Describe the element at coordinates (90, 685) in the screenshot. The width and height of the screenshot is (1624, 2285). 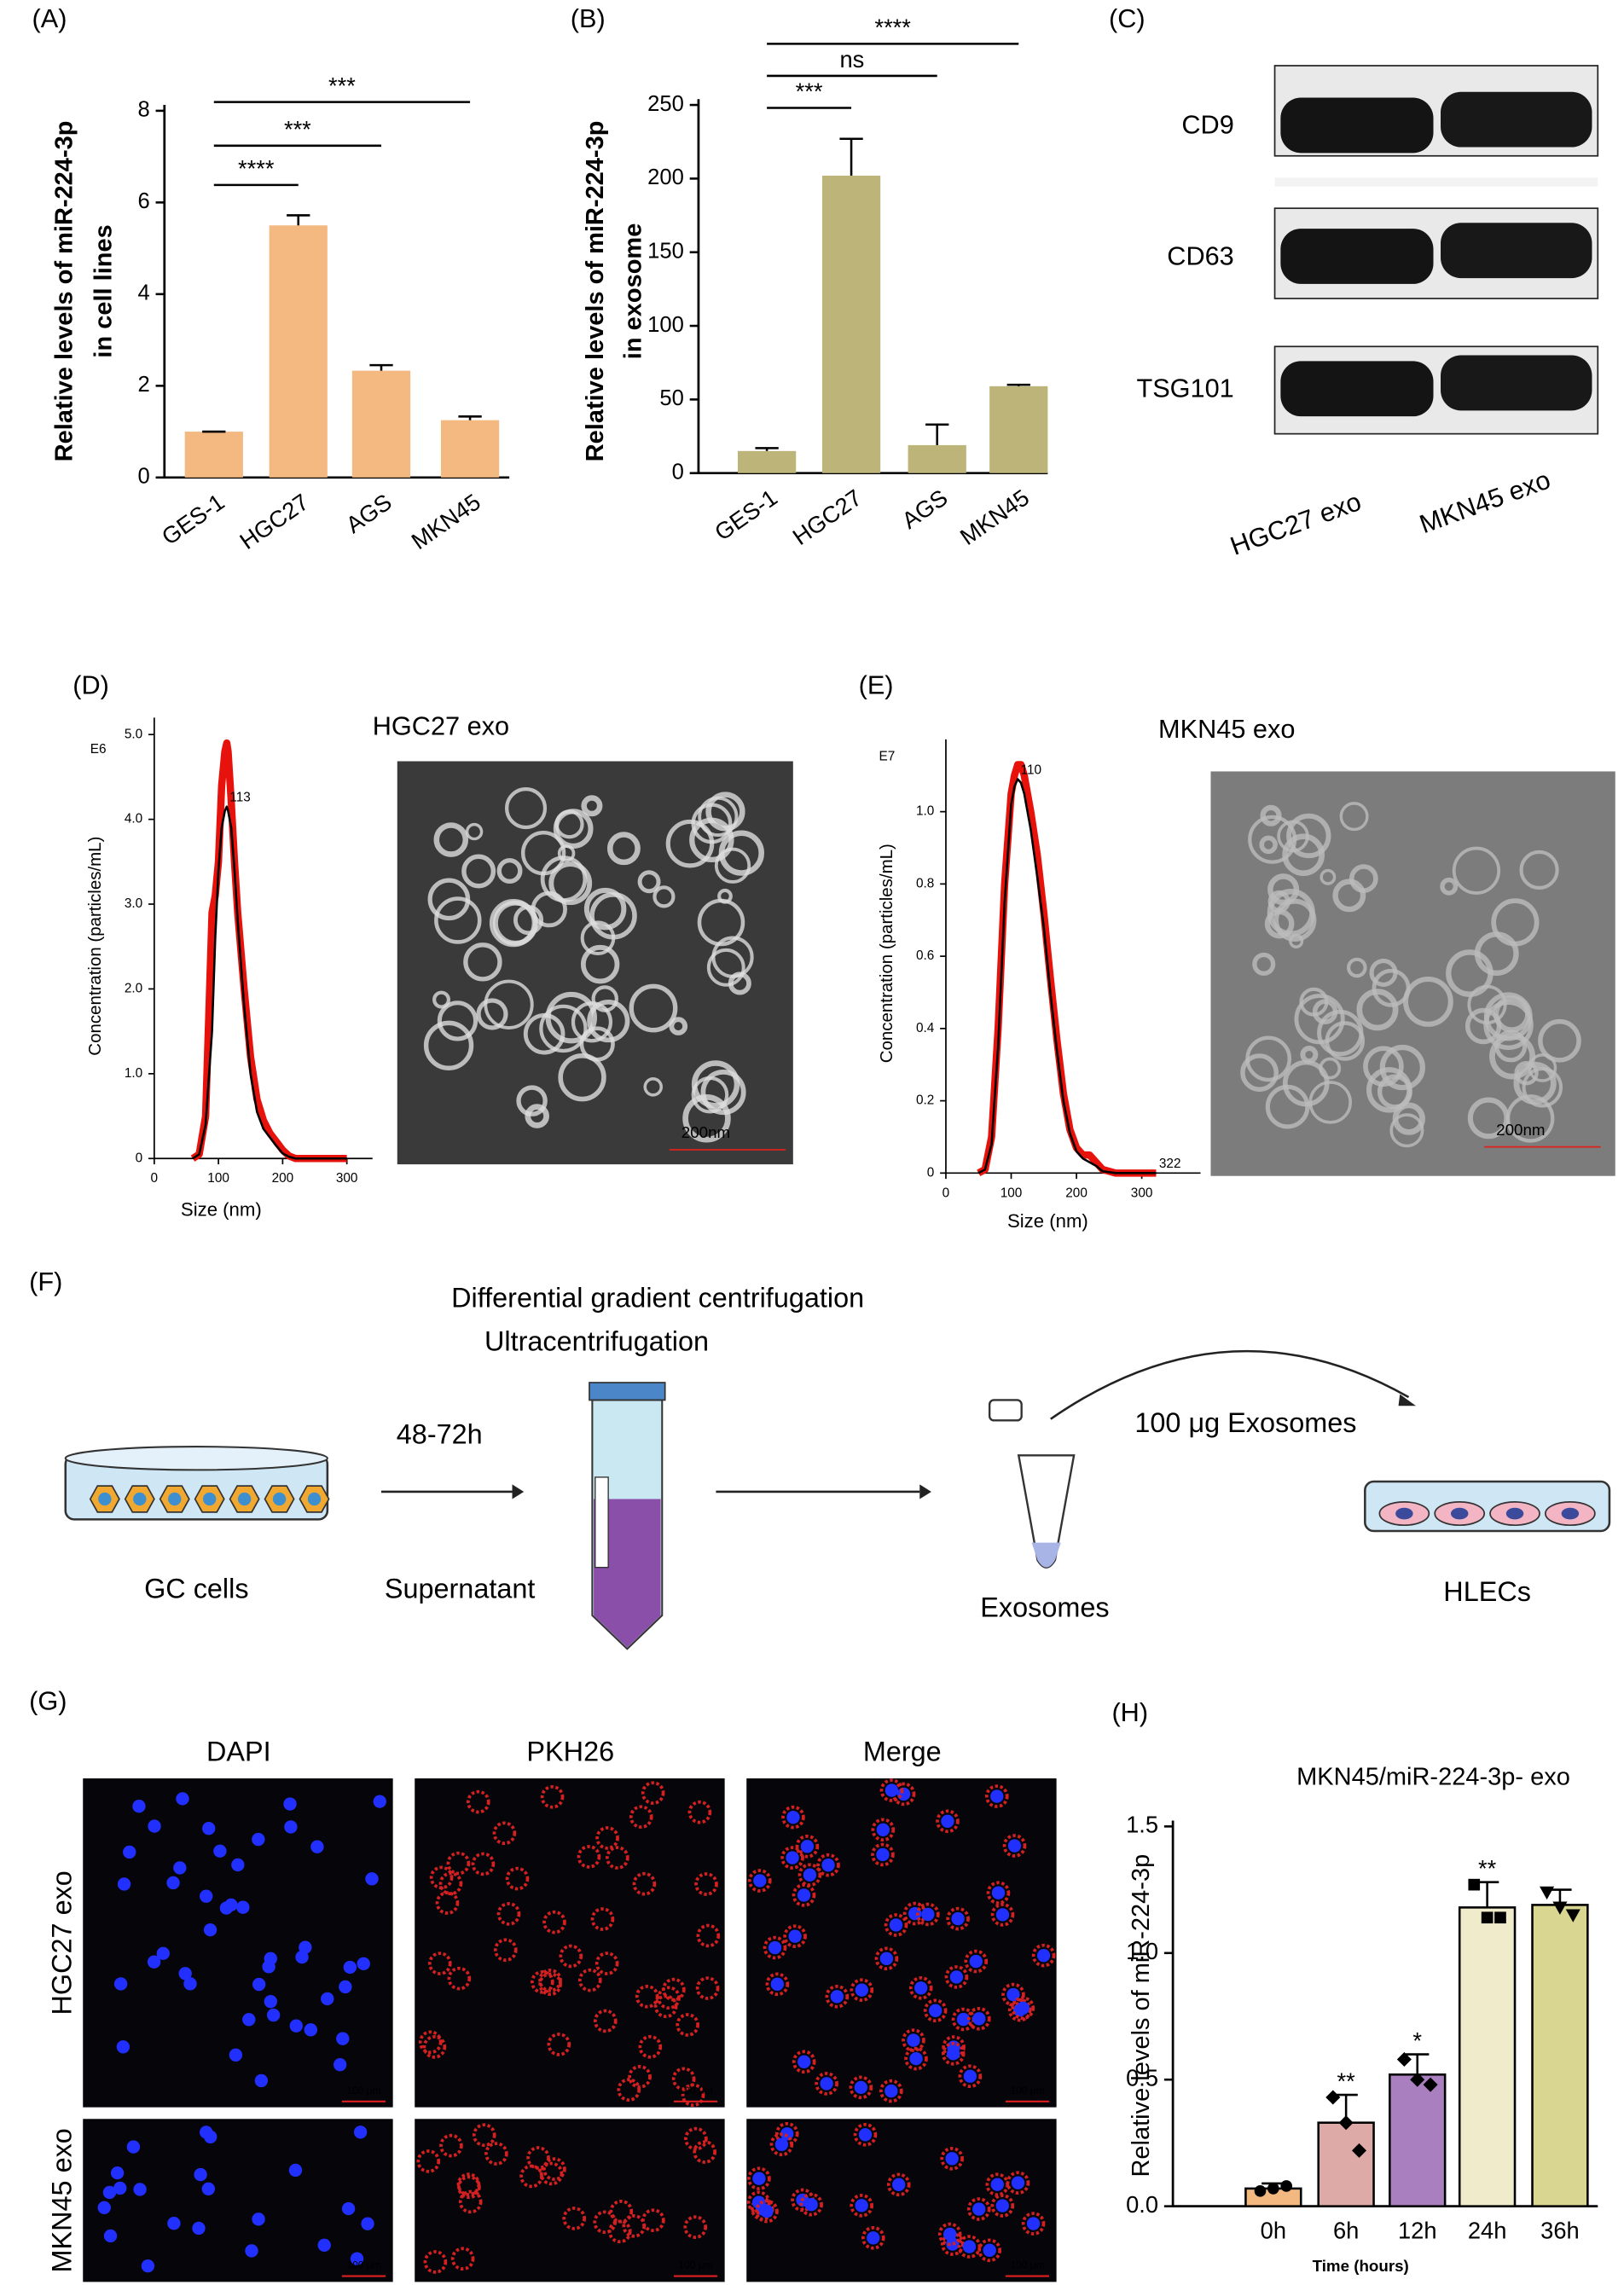
I see `panel-label: (D)` at that location.